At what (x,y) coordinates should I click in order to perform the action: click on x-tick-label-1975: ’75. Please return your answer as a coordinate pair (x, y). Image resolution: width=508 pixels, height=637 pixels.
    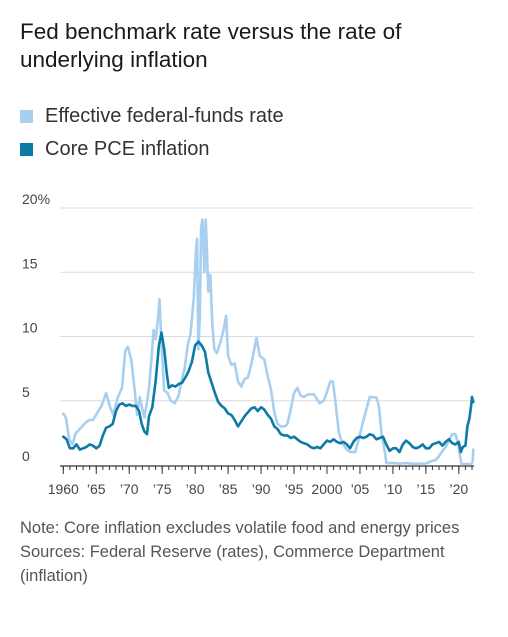
    Looking at the image, I should click on (162, 489).